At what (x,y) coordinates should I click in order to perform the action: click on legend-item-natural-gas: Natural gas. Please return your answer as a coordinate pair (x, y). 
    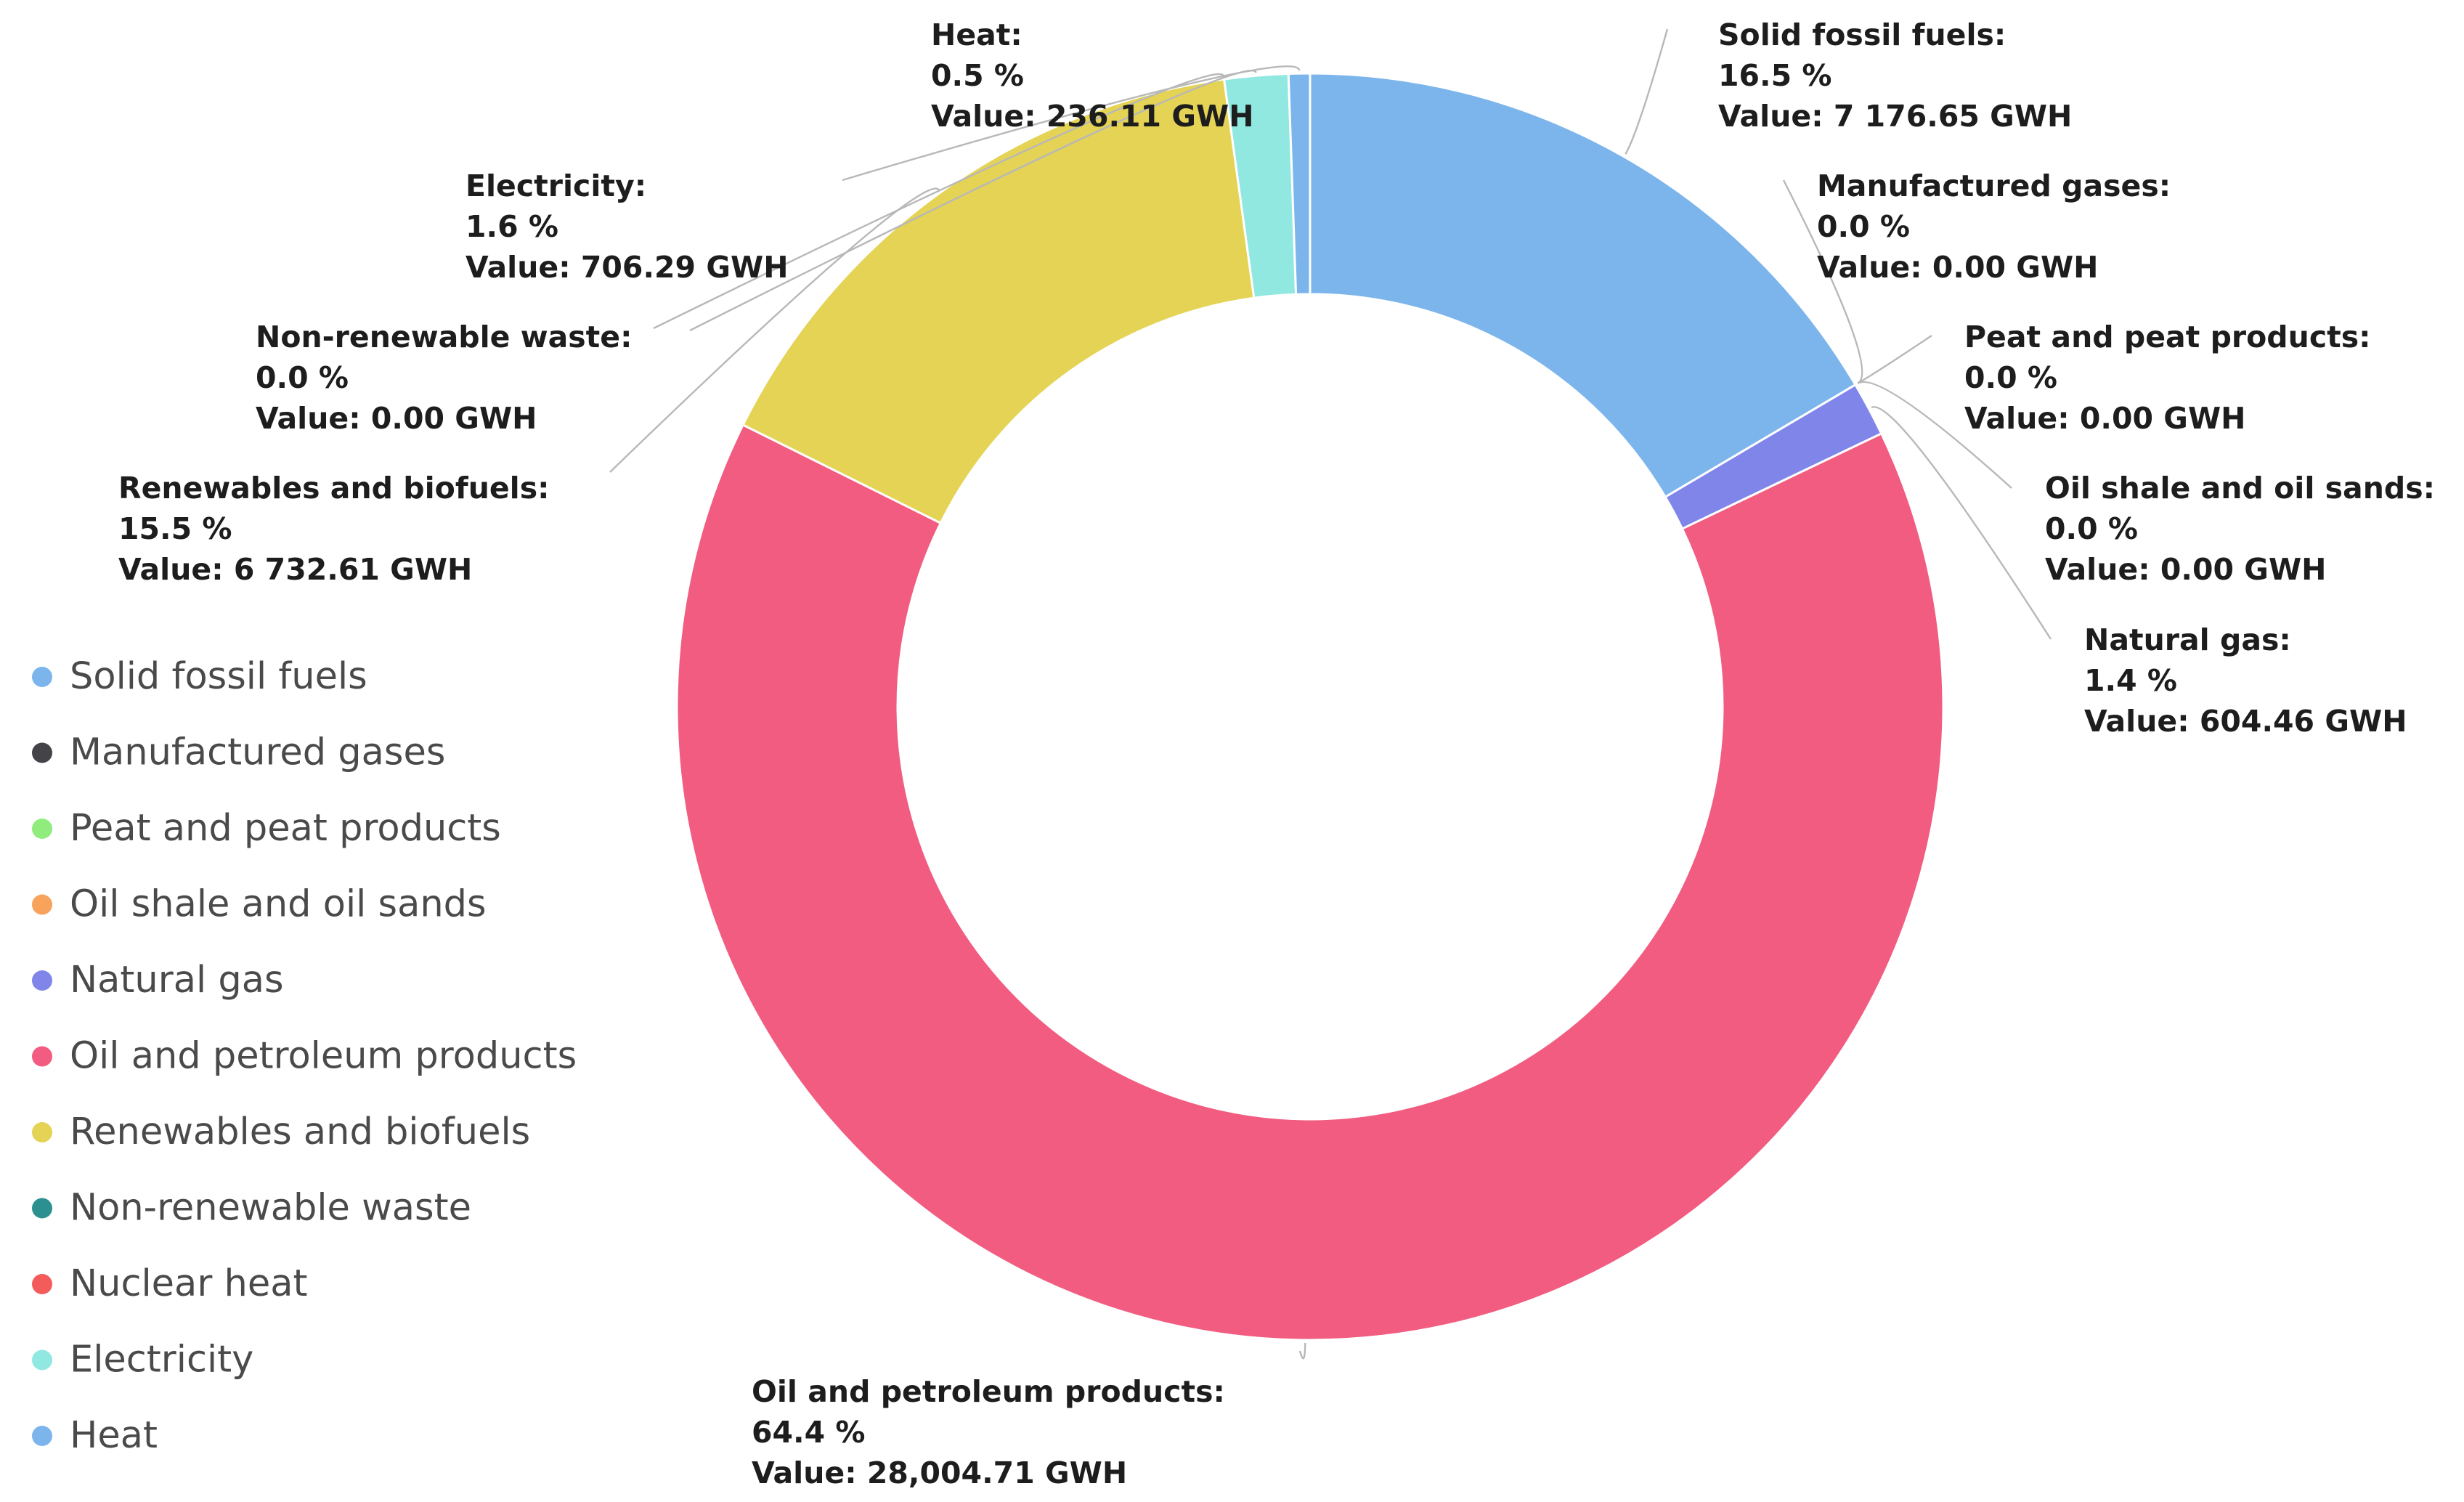
    Looking at the image, I should click on (158, 980).